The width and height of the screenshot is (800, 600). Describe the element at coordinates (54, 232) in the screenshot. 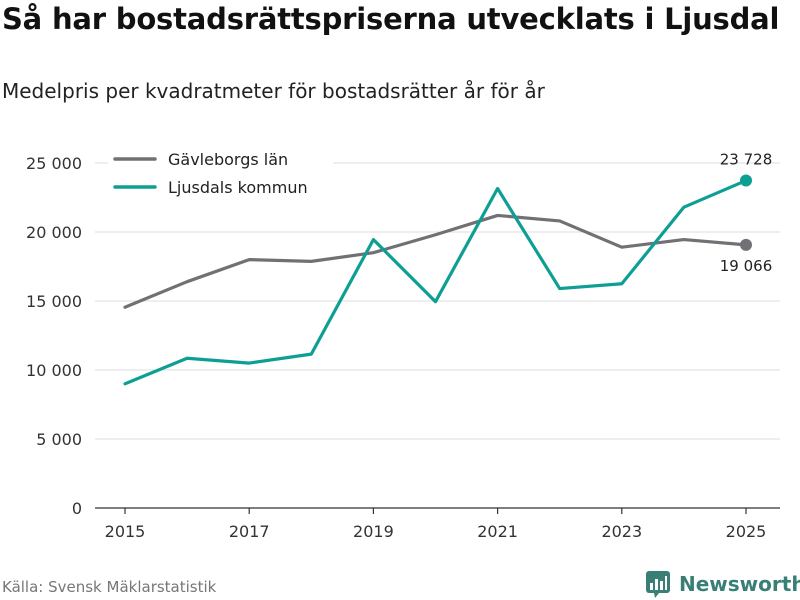

I see `y-tick-label: 20 000` at that location.